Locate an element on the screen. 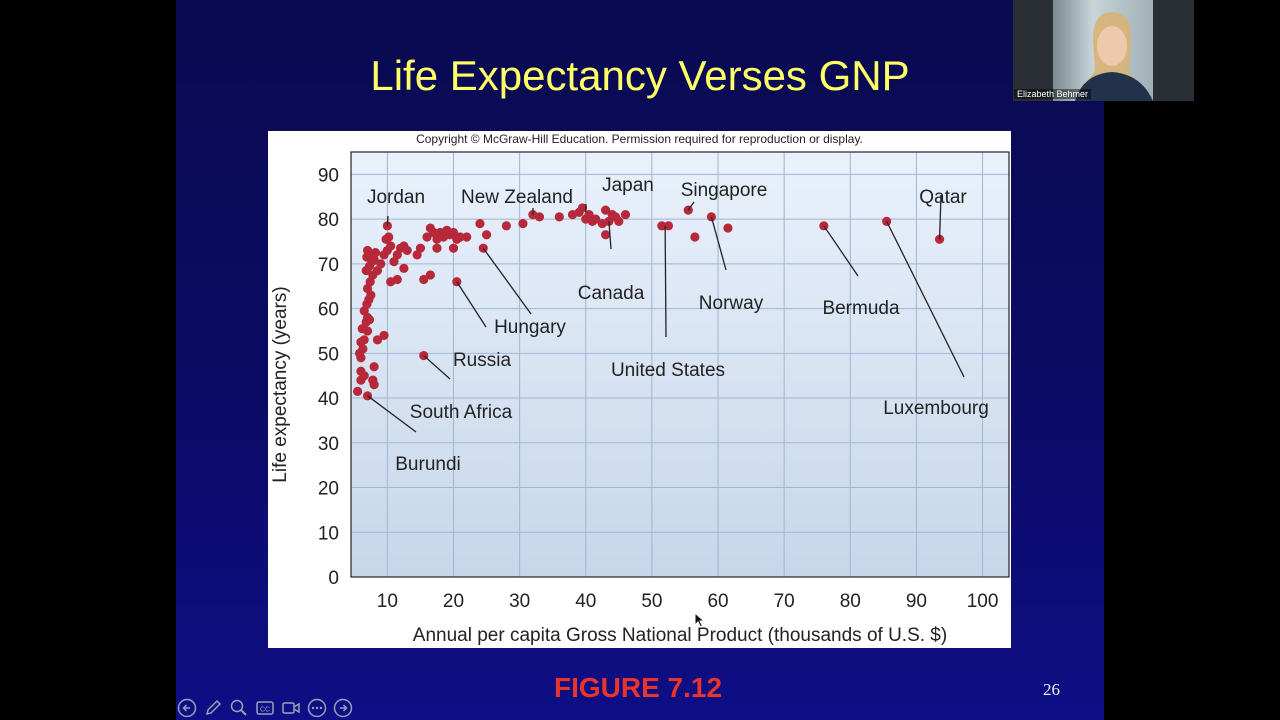 This screenshot has width=1280, height=720. annotation-label: Russia is located at coordinates (482, 360).